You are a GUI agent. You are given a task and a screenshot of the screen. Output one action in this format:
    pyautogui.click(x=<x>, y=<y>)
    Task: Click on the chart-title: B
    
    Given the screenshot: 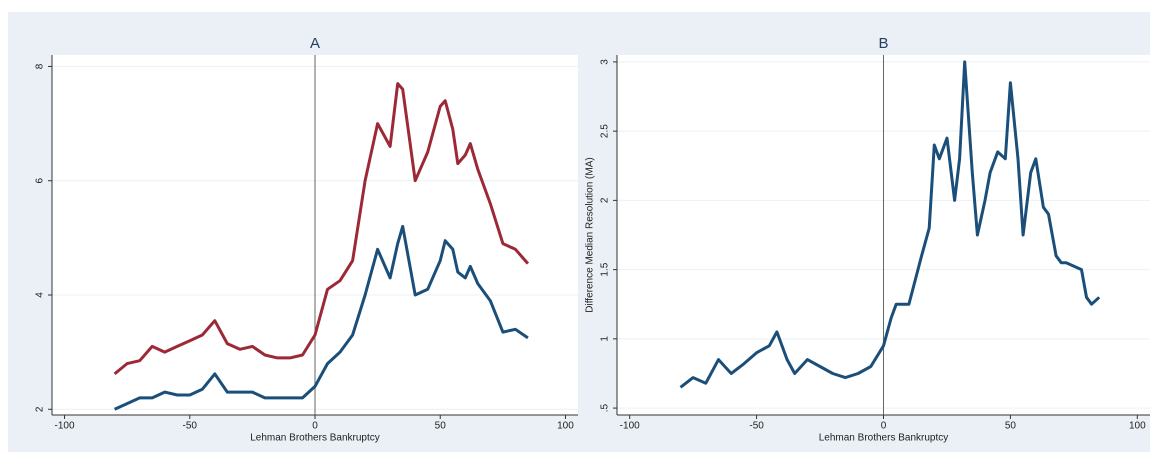 What is the action you would take?
    pyautogui.click(x=883, y=43)
    